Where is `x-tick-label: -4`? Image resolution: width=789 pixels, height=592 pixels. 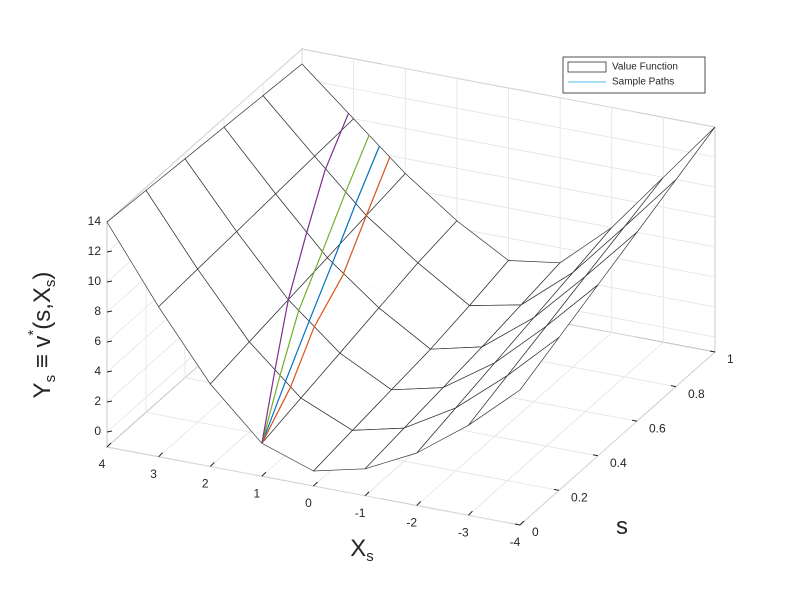
x-tick-label: -4 is located at coordinates (515, 542).